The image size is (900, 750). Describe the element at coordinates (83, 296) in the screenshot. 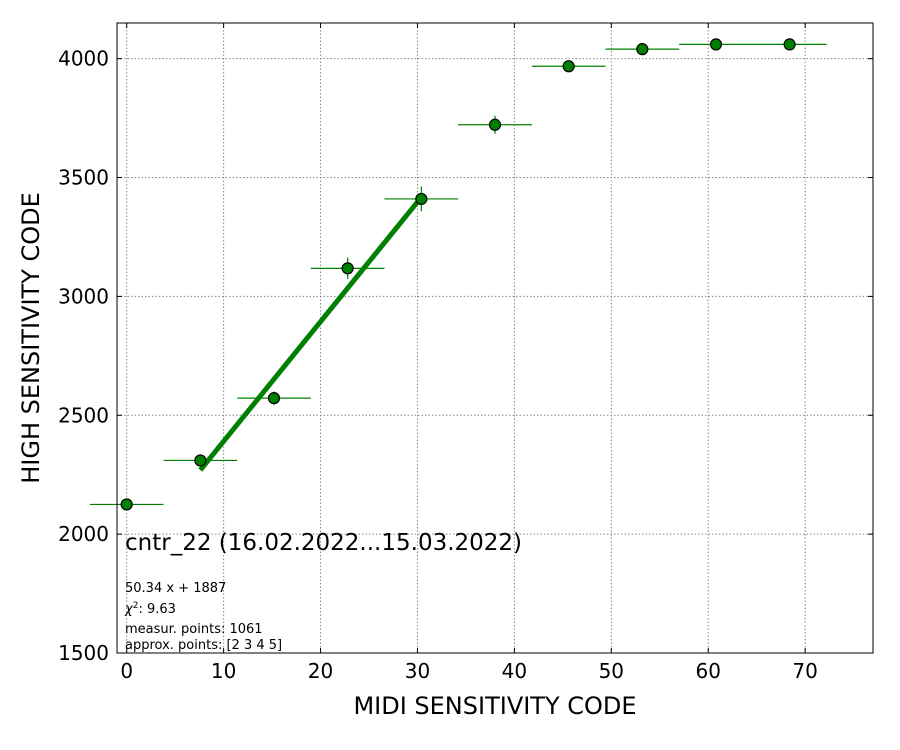

I see `y-tick-label: 3000` at that location.